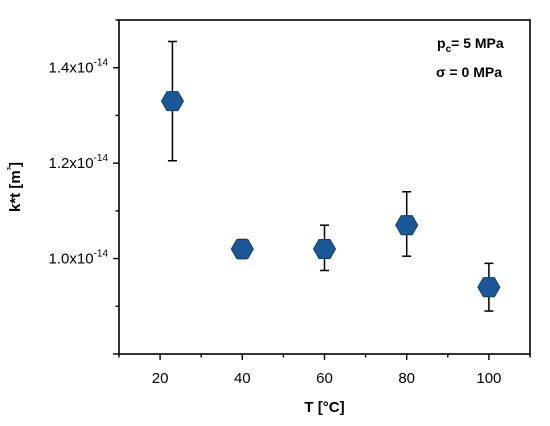  Describe the element at coordinates (79, 162) in the screenshot. I see `y-tick-label: 1.2x10⁻¹⁴` at that location.